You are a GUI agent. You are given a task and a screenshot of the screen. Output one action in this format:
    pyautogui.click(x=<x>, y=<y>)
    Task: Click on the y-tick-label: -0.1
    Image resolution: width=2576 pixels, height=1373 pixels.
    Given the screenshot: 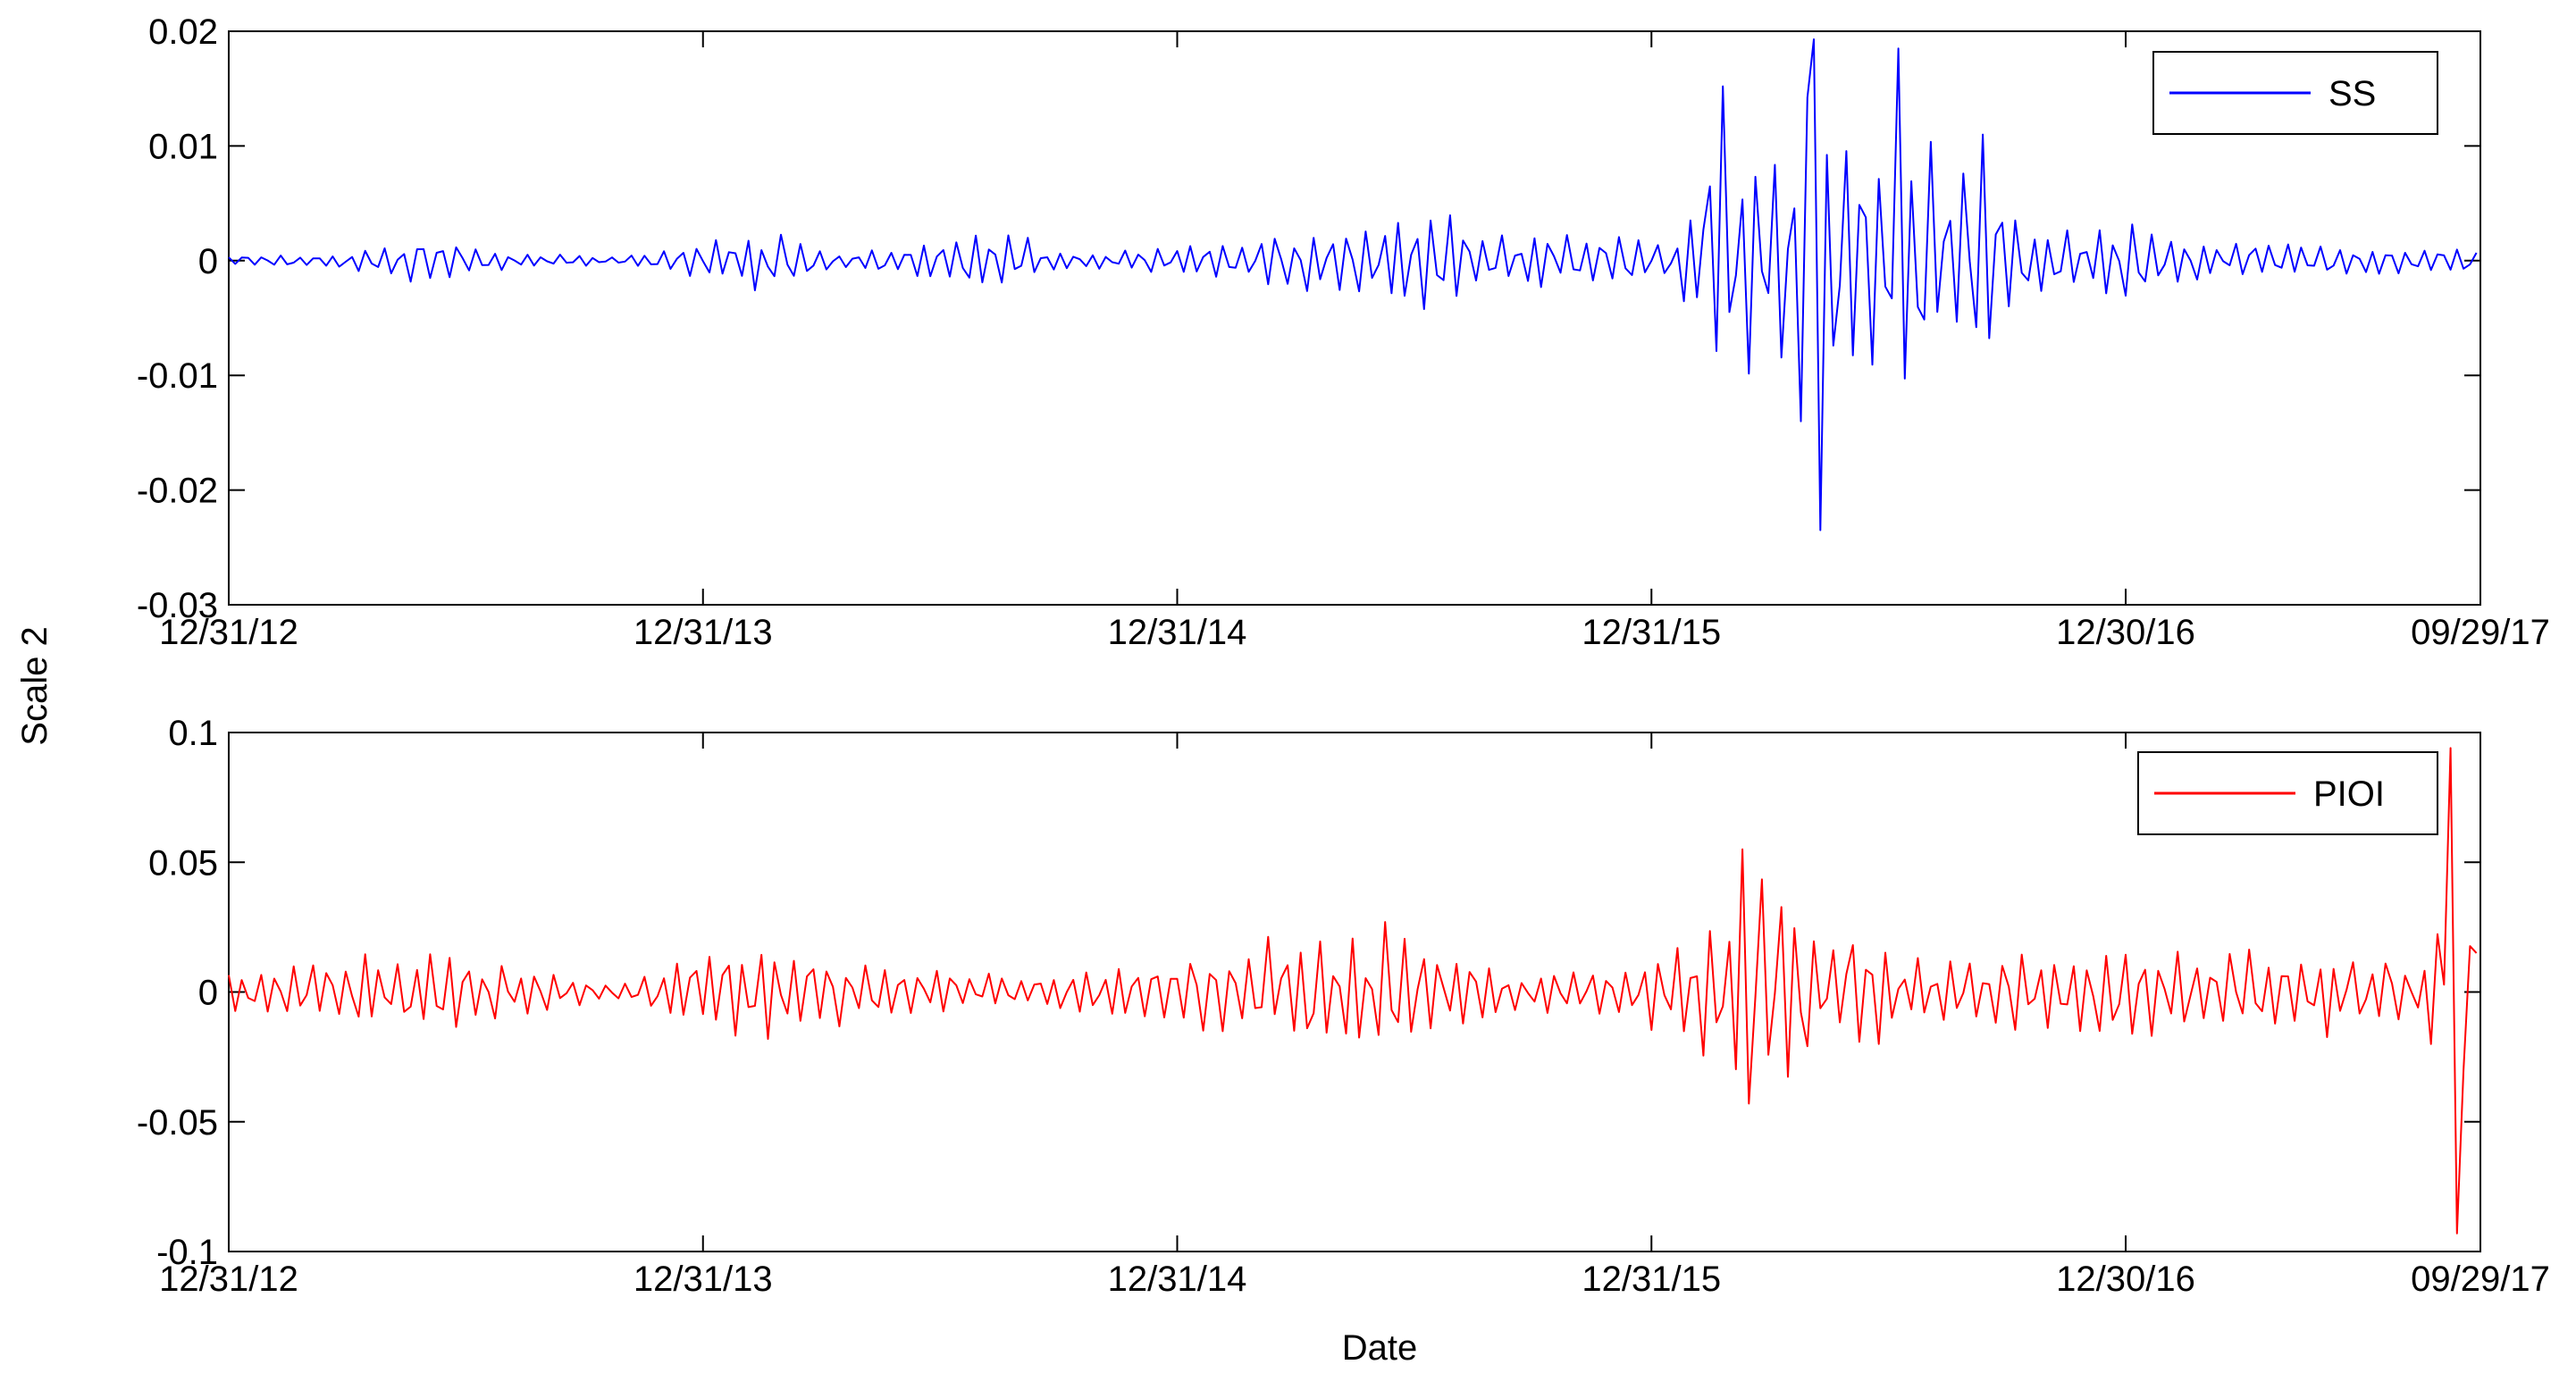 What is the action you would take?
    pyautogui.click(x=187, y=1252)
    